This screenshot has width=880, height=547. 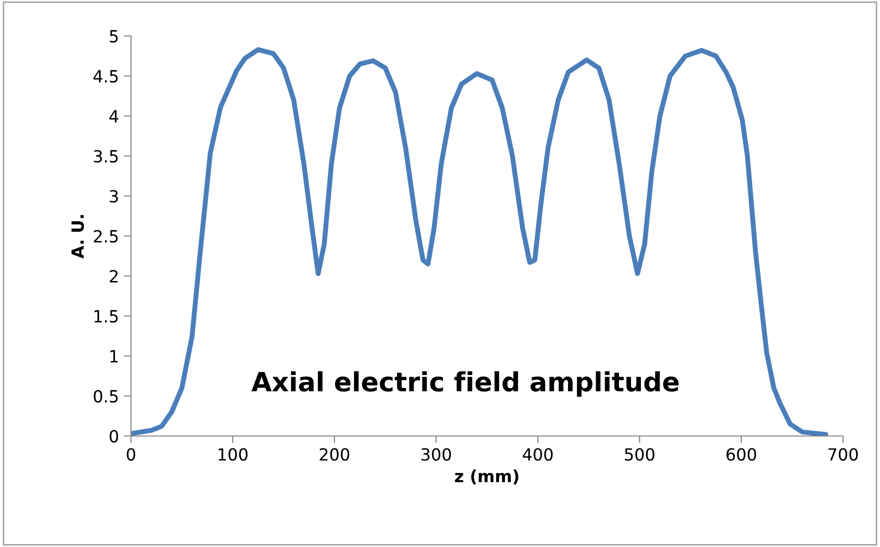 What do you see at coordinates (131, 454) in the screenshot?
I see `x-tick-label: 0` at bounding box center [131, 454].